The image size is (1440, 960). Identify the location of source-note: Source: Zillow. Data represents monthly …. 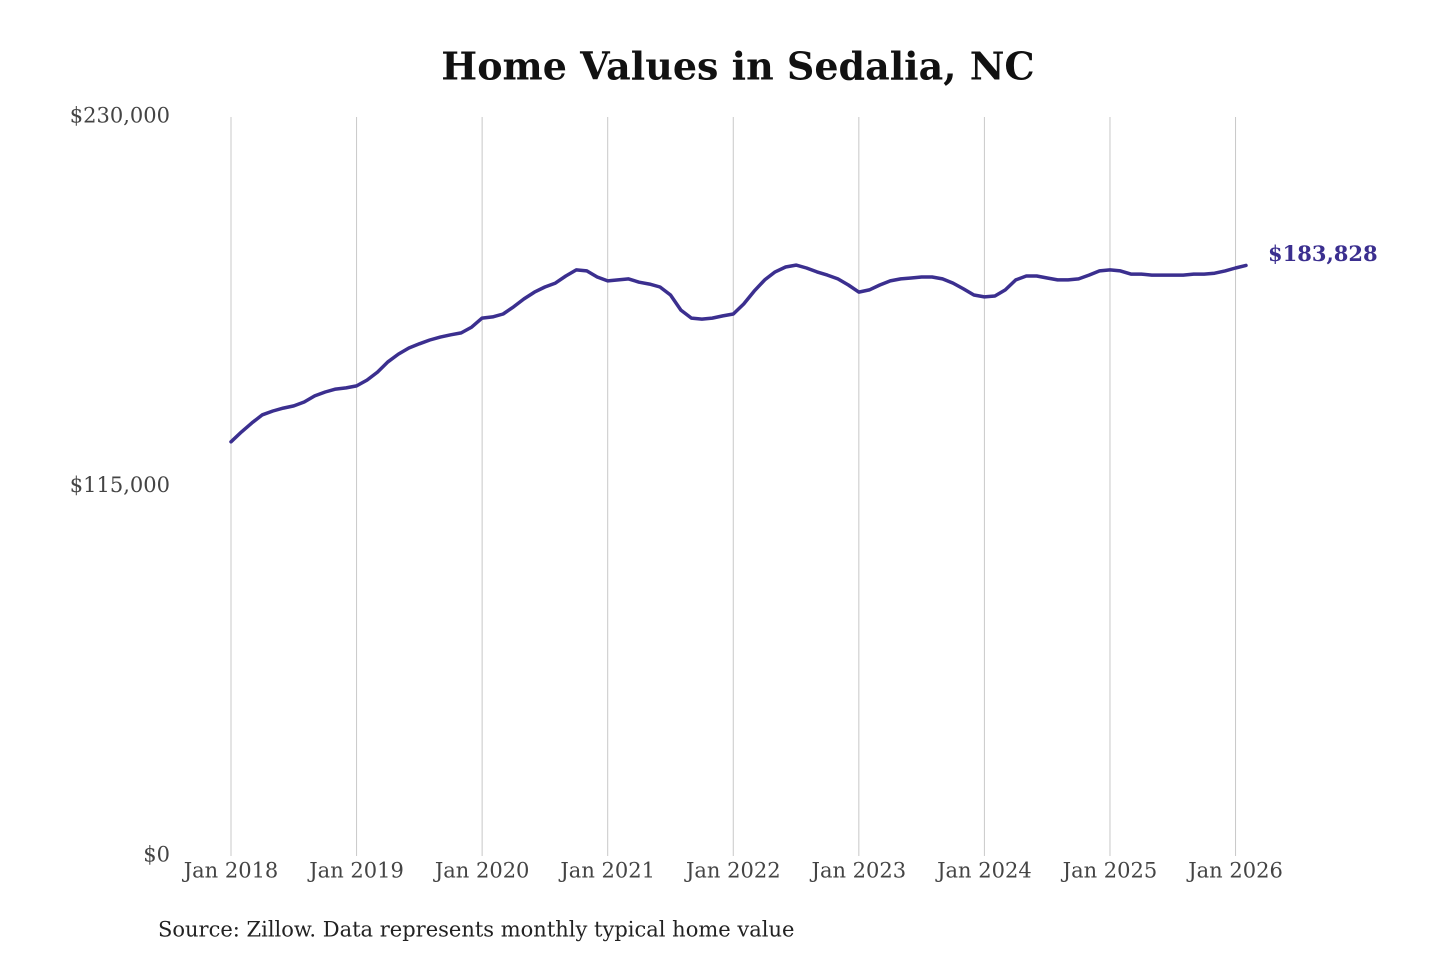
(476, 930).